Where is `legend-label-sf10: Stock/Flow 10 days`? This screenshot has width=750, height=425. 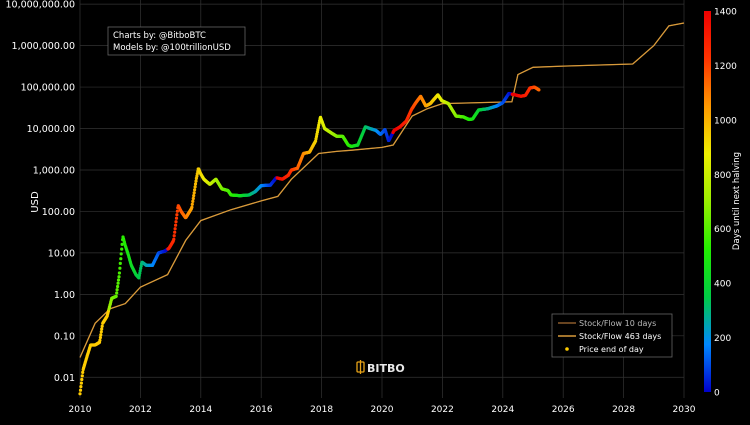 legend-label-sf10: Stock/Flow 10 days is located at coordinates (617, 323).